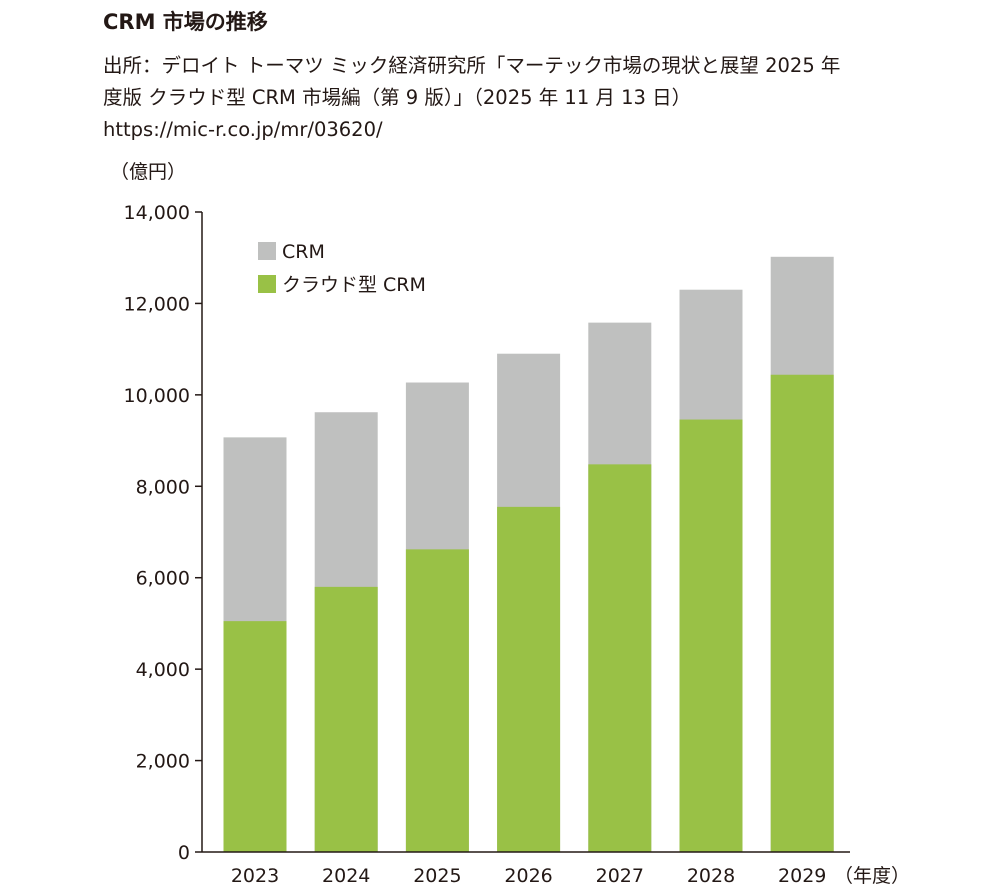  Describe the element at coordinates (711, 635) in the screenshot. I see `bar-cloud-crm-2028` at that location.